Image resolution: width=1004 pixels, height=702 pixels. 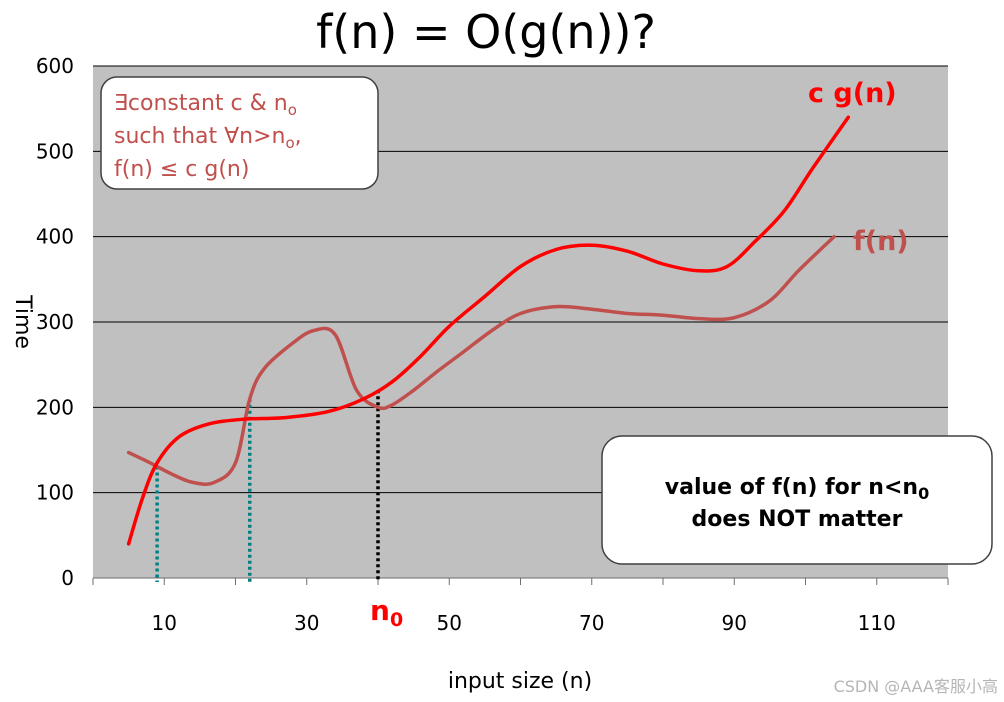 I want to click on x-tick-70: 70, so click(x=591, y=623).